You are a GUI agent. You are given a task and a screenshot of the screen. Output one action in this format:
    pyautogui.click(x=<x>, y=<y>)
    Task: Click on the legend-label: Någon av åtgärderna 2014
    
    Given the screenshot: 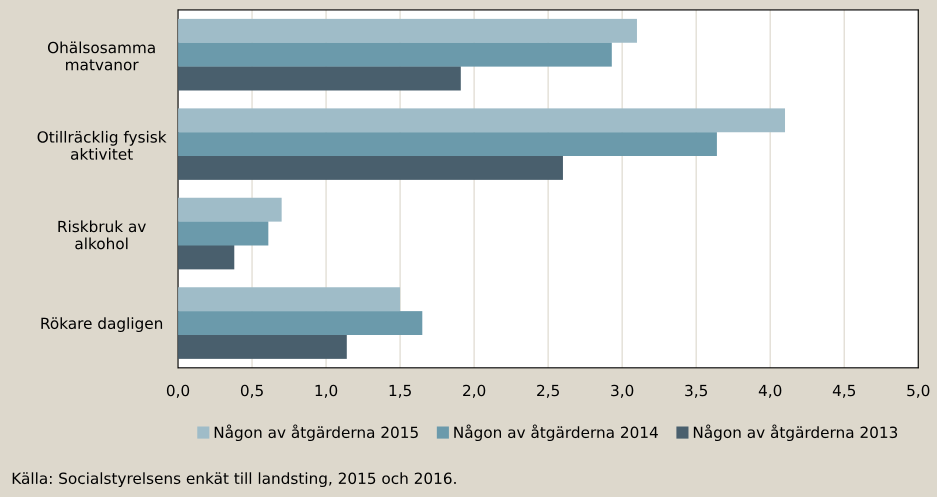 What is the action you would take?
    pyautogui.click(x=556, y=433)
    